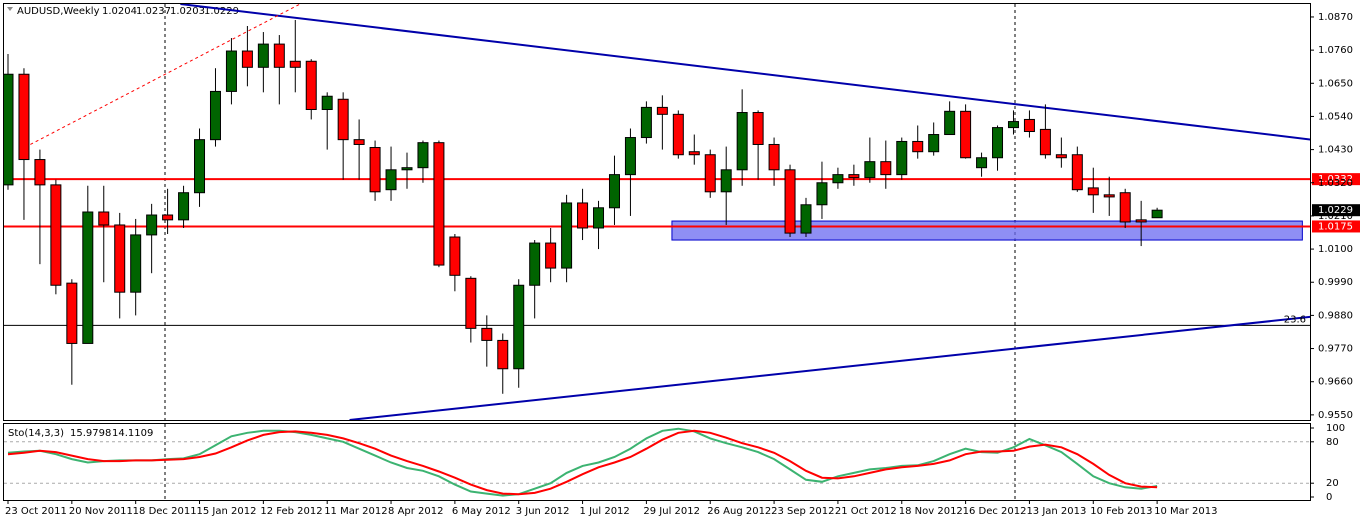 This screenshot has height=524, width=1365. I want to click on current-price-label: 1.0229, so click(1335, 210).